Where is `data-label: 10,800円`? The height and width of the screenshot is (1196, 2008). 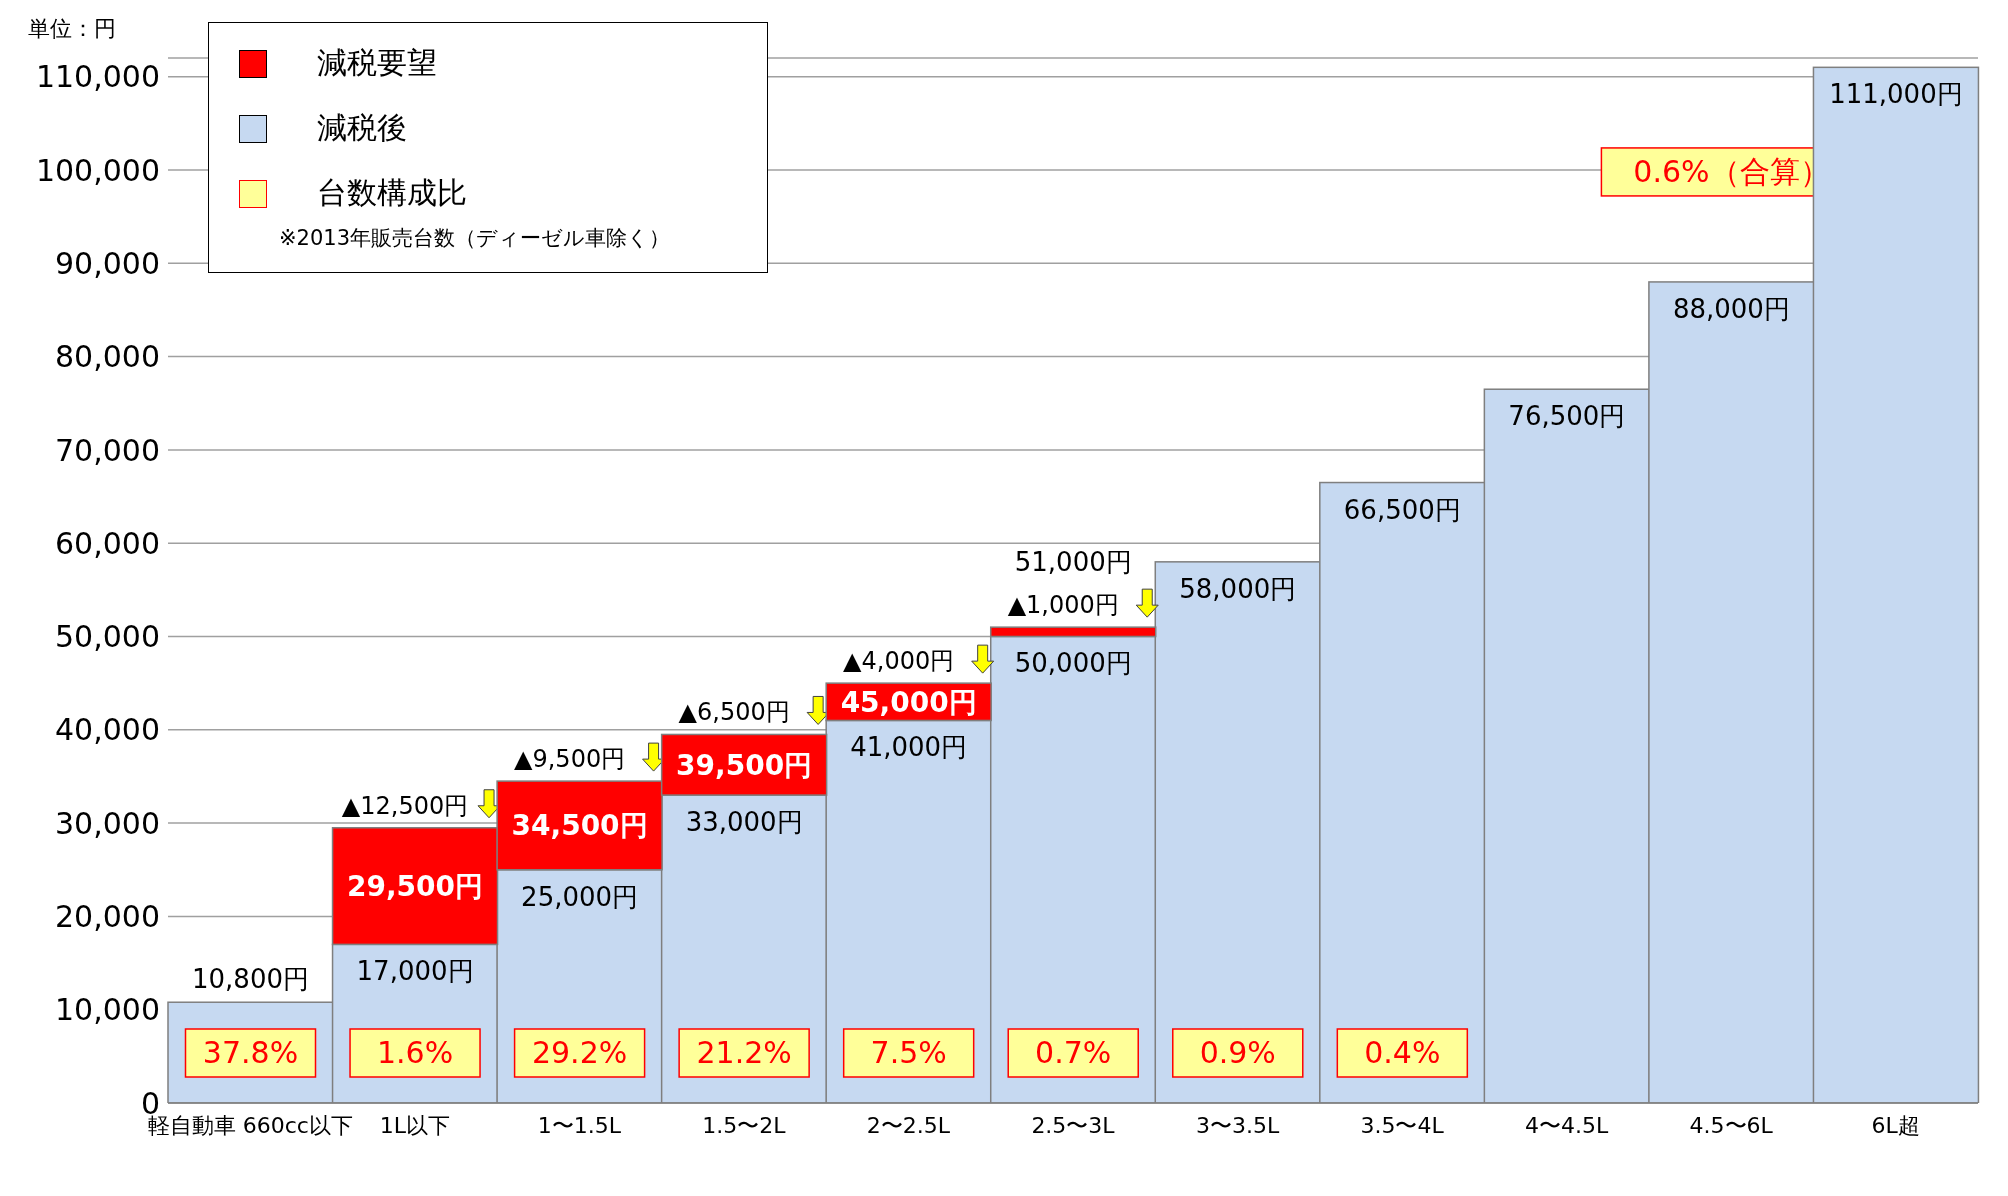 data-label: 10,800円 is located at coordinates (250, 979).